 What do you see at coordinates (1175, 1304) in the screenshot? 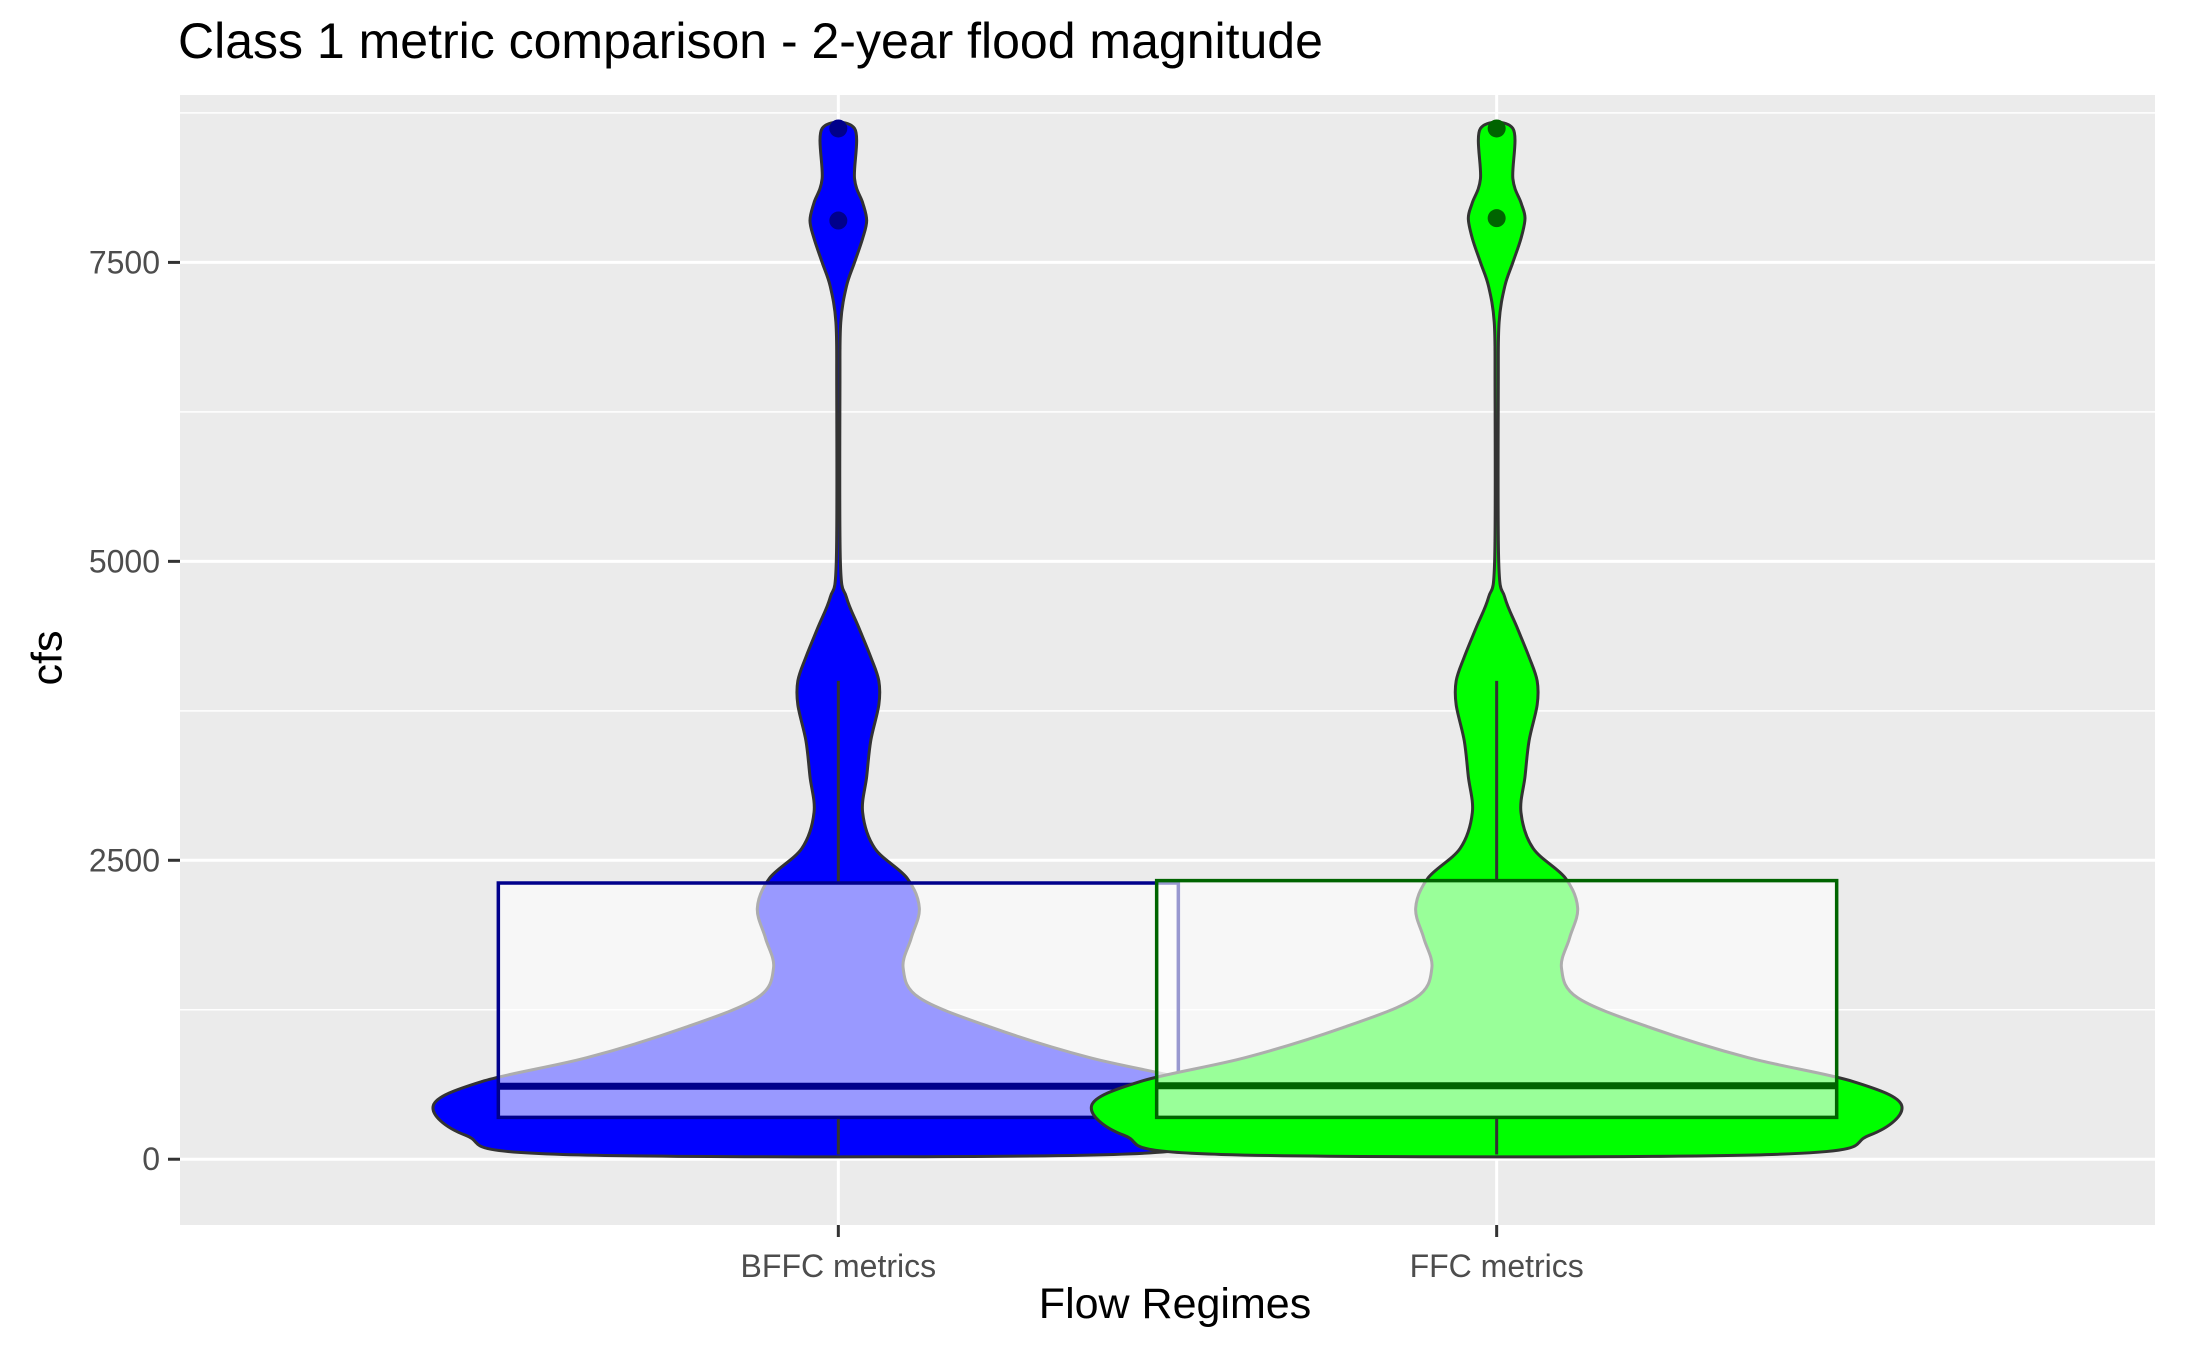
I see `x-axis-label: Flow Regimes` at bounding box center [1175, 1304].